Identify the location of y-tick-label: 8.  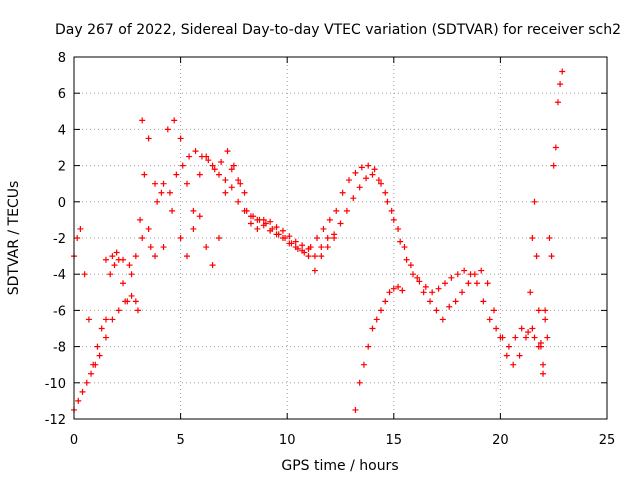
(62, 58).